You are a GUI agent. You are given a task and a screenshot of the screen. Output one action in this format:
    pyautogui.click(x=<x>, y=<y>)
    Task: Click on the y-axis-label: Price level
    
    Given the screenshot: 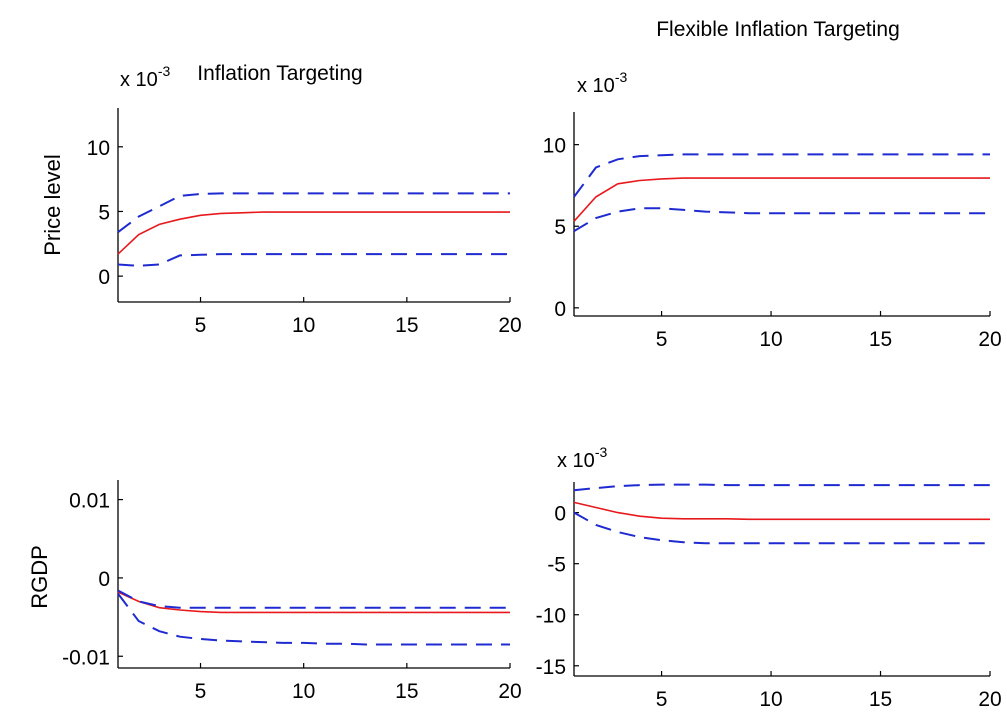 What is the action you would take?
    pyautogui.click(x=52, y=204)
    